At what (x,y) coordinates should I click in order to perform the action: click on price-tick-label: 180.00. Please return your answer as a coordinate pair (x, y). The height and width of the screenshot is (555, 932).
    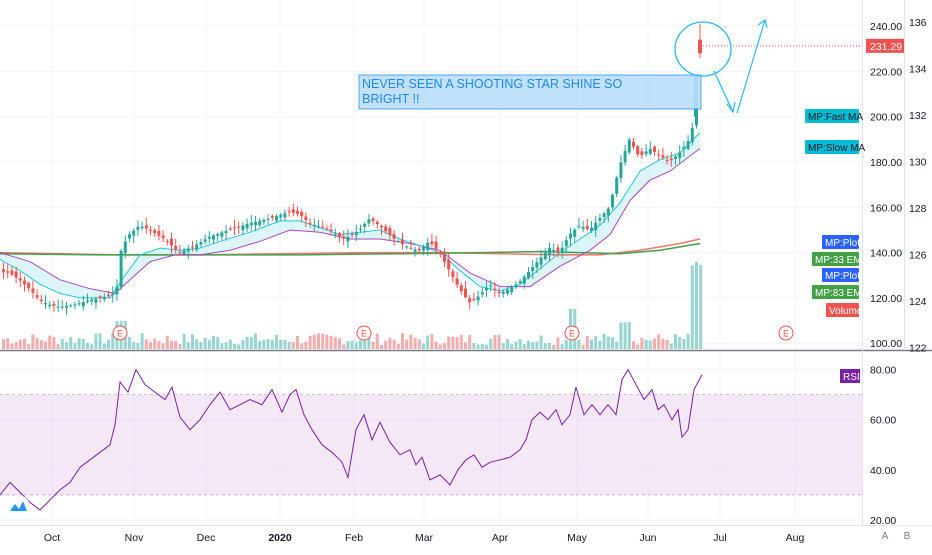
    Looking at the image, I should click on (886, 163).